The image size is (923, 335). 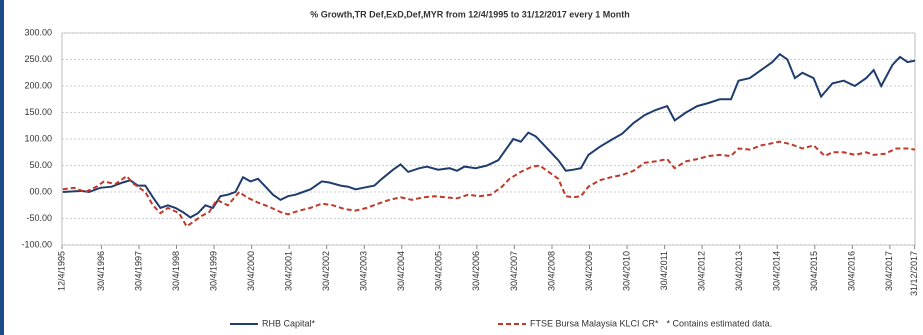 I want to click on x-tick-label: 30/4/1998, so click(x=176, y=271).